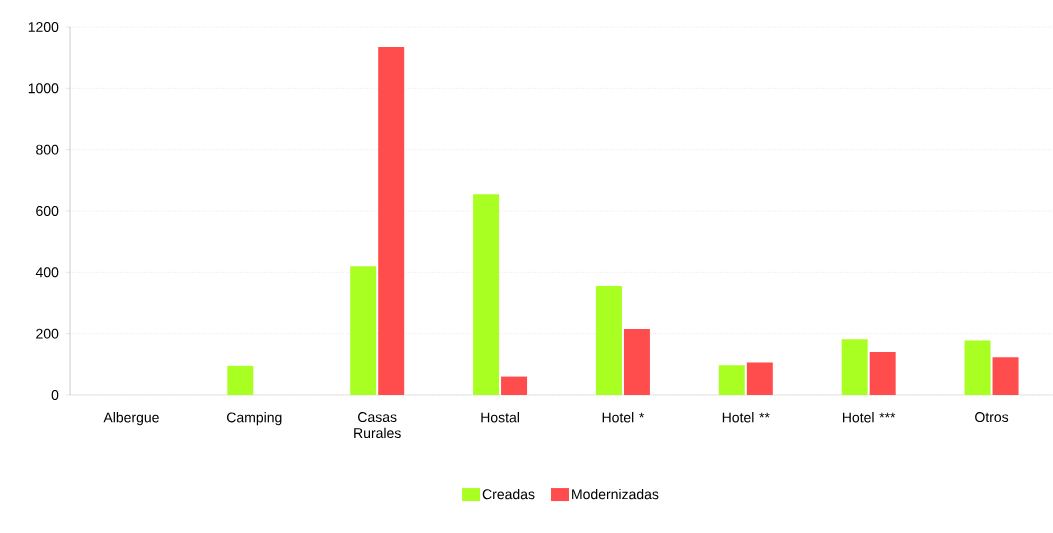  I want to click on x-tick-label: Hostal, so click(500, 417).